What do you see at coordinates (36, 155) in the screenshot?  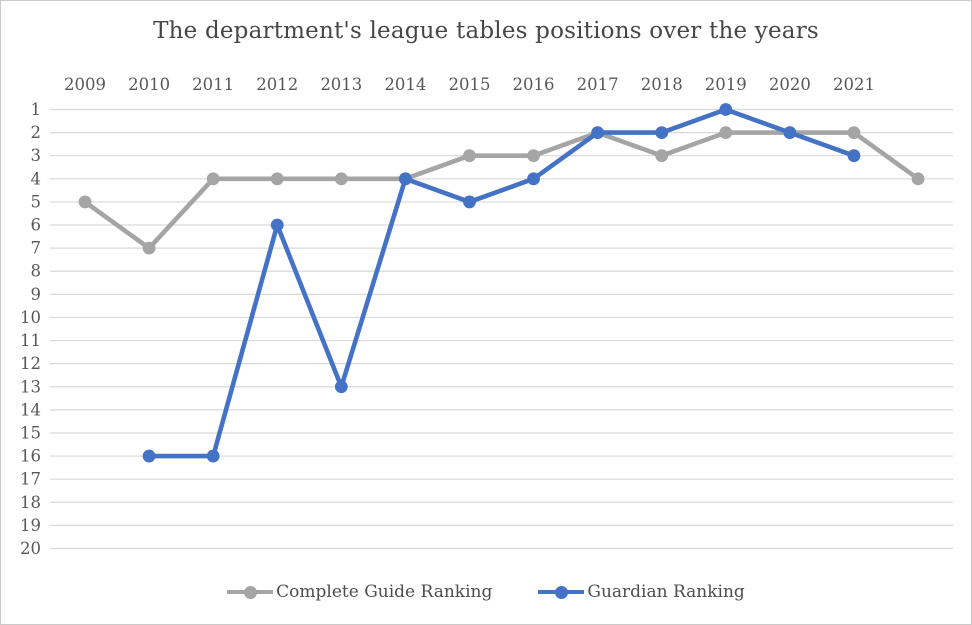 I see `y-axis-tick-label: 3` at bounding box center [36, 155].